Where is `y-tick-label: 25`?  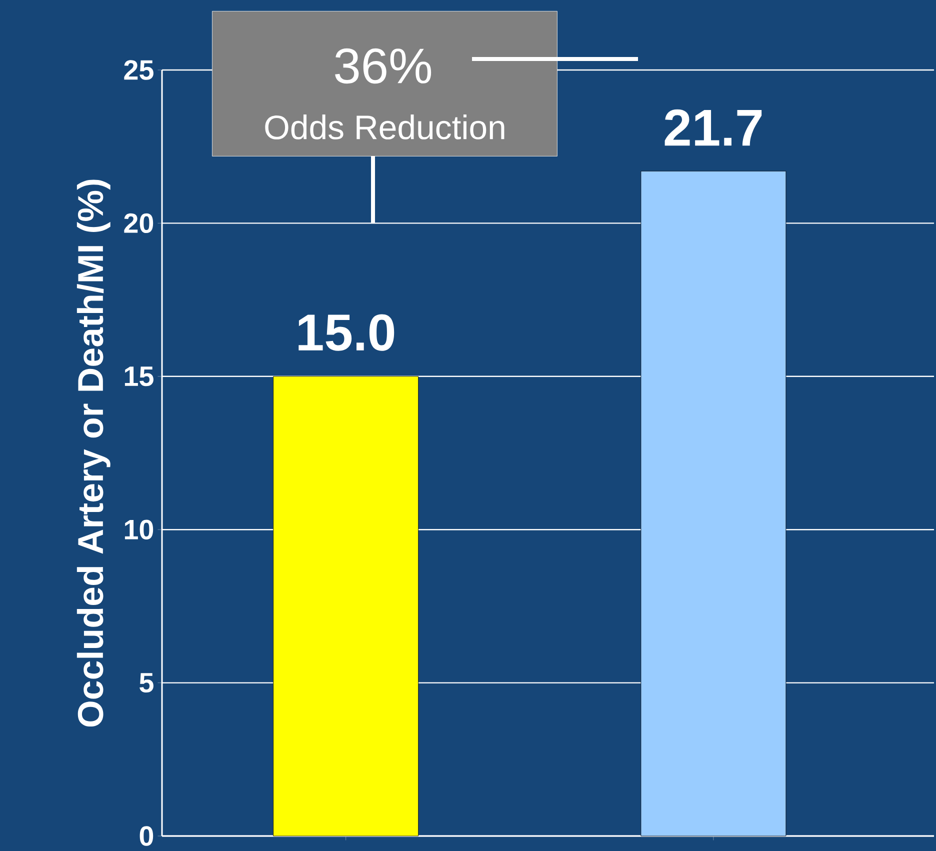
y-tick-label: 25 is located at coordinates (139, 70).